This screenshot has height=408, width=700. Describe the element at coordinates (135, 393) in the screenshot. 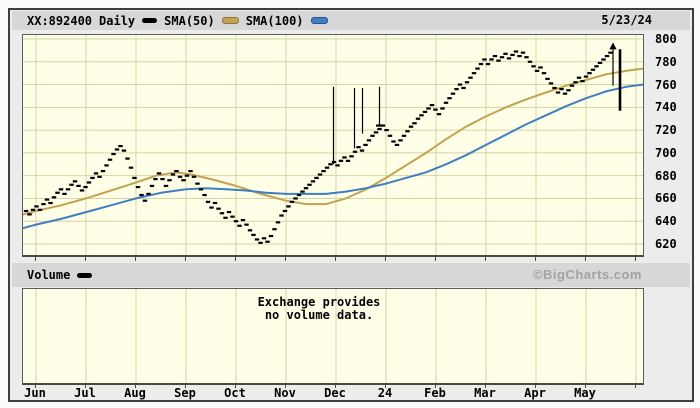

I see `month-label-aug: Aug` at that location.